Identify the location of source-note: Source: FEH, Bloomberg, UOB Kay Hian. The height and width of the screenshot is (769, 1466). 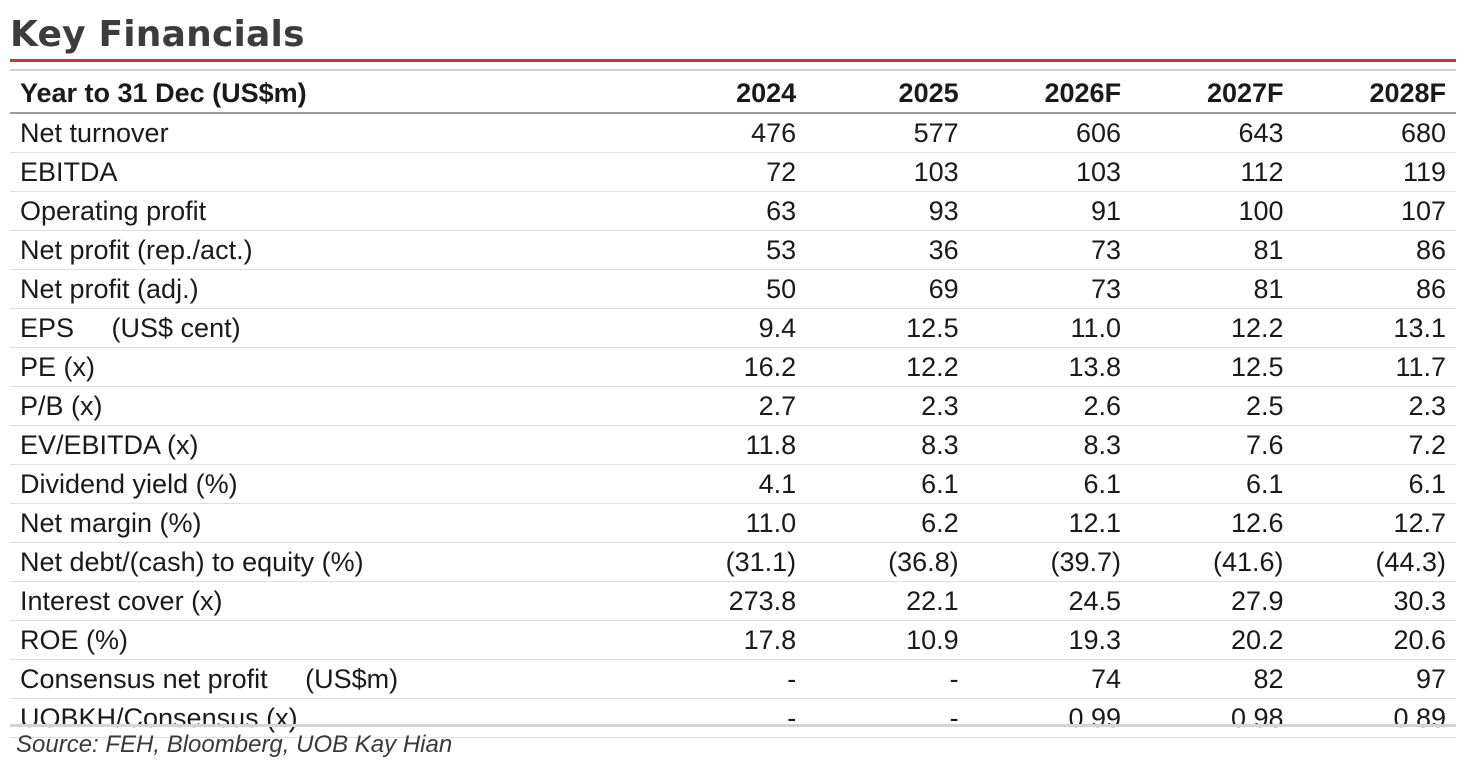
(234, 744).